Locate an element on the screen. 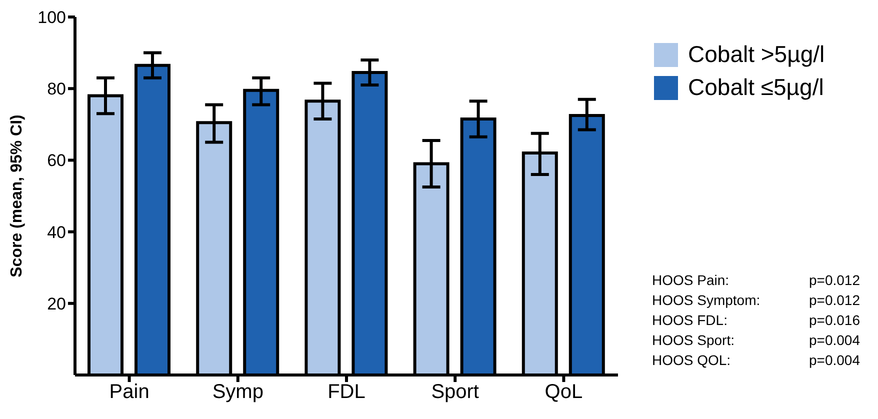  x-tick-label: Pain is located at coordinates (129, 392).